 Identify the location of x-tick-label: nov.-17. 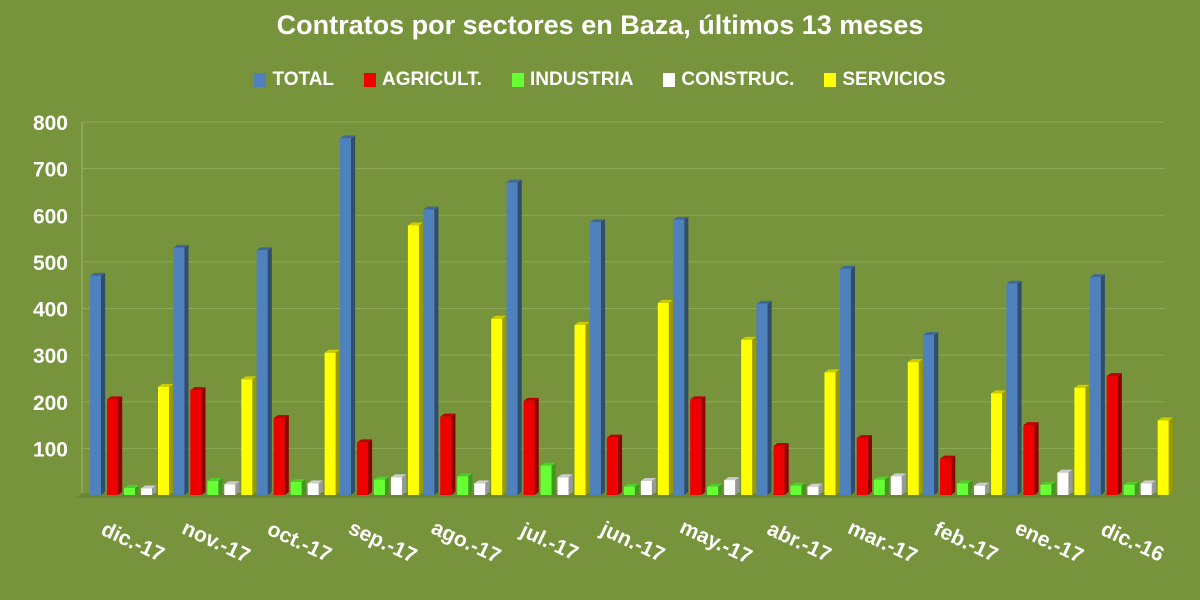
(216, 541).